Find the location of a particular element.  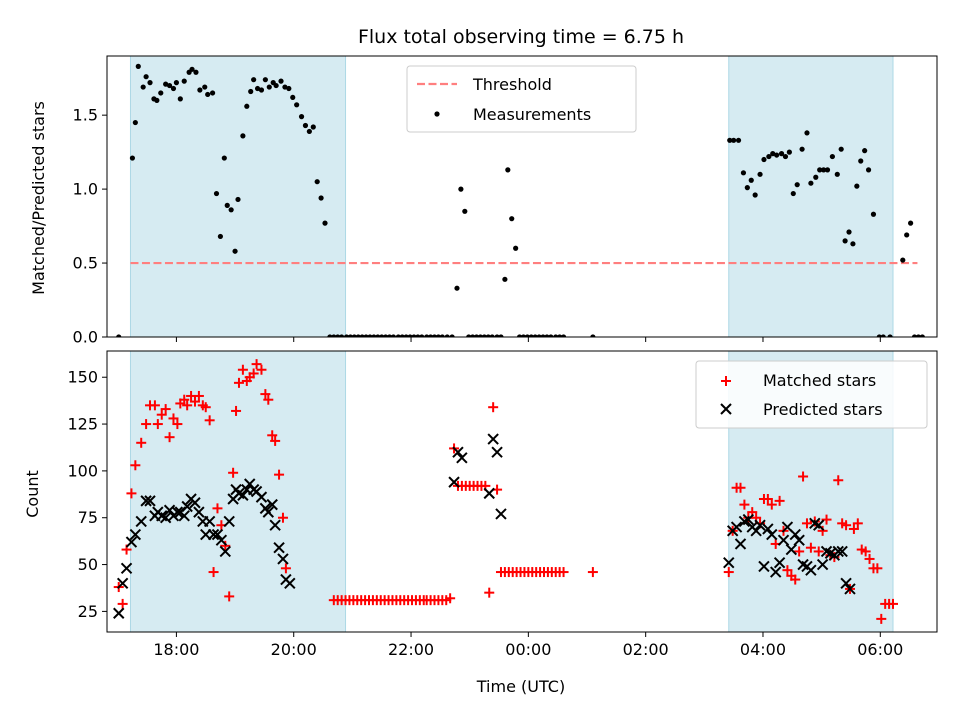

legend-threshold-label: Threshold is located at coordinates (512, 84).